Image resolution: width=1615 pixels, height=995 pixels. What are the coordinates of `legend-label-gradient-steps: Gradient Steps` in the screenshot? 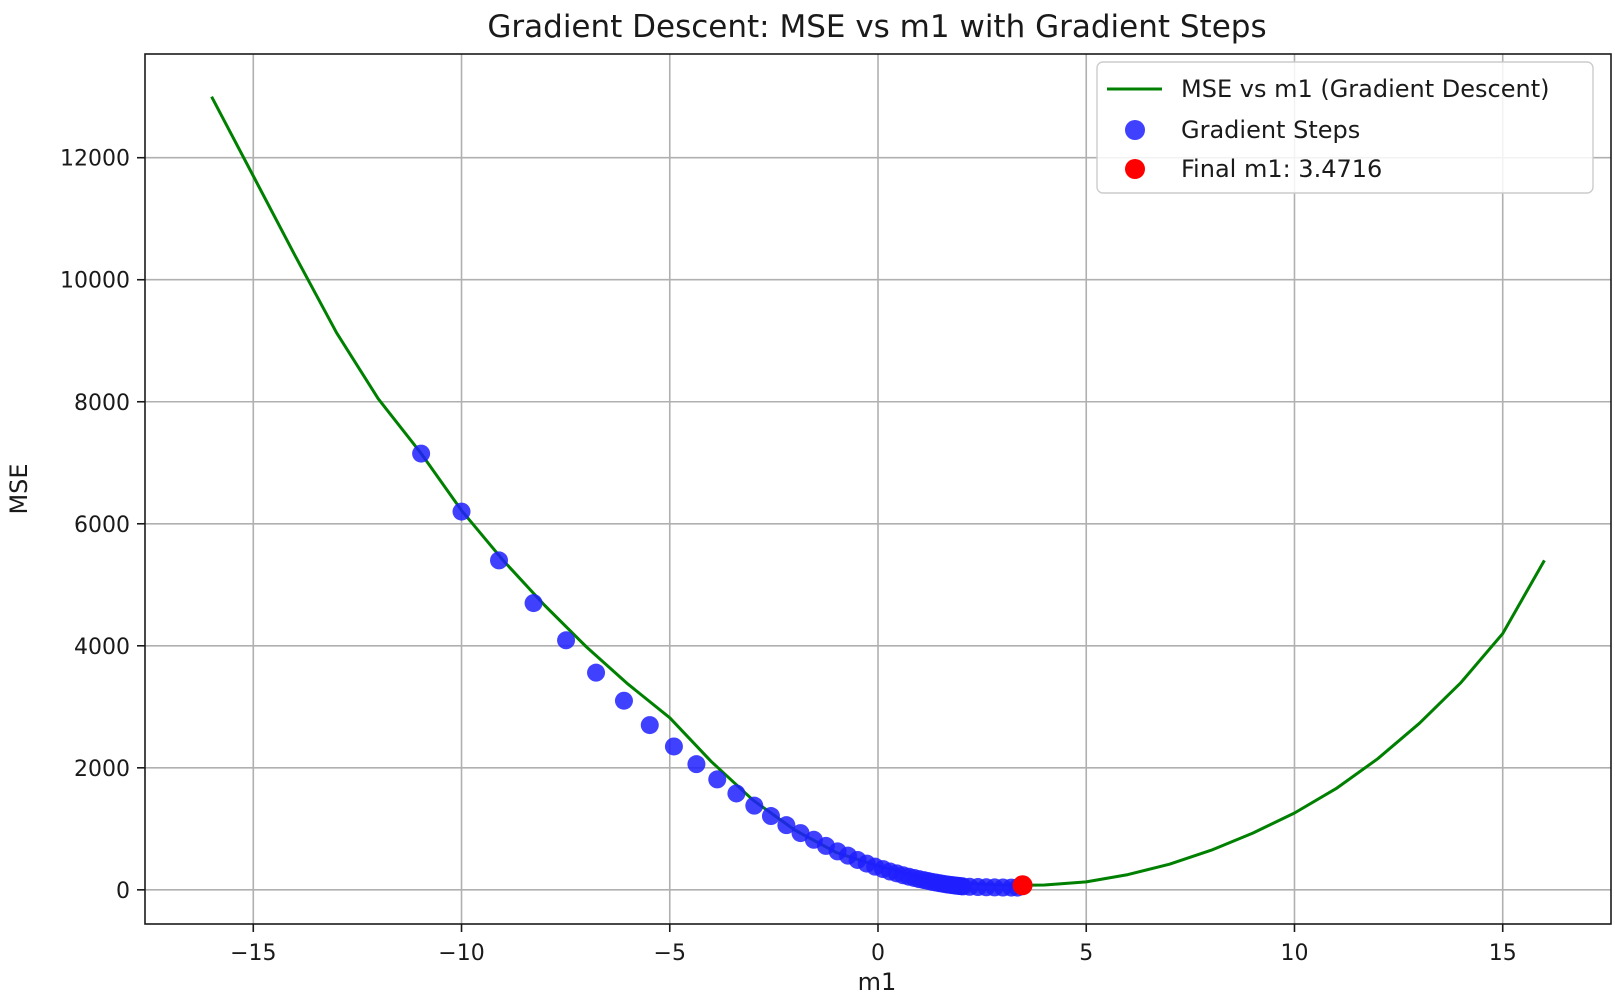 It's located at (1270, 130).